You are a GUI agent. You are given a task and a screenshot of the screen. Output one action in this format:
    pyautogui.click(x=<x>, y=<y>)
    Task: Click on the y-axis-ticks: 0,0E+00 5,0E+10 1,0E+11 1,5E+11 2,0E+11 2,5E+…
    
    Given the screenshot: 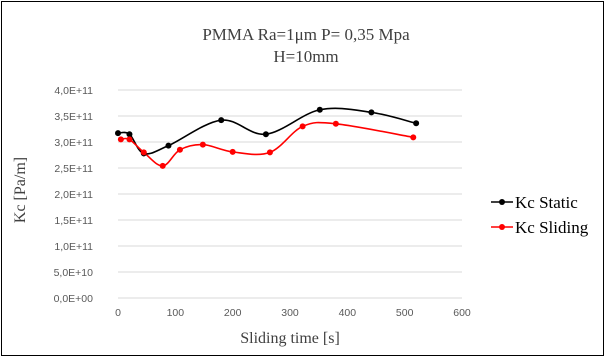 What is the action you would take?
    pyautogui.click(x=74, y=195)
    